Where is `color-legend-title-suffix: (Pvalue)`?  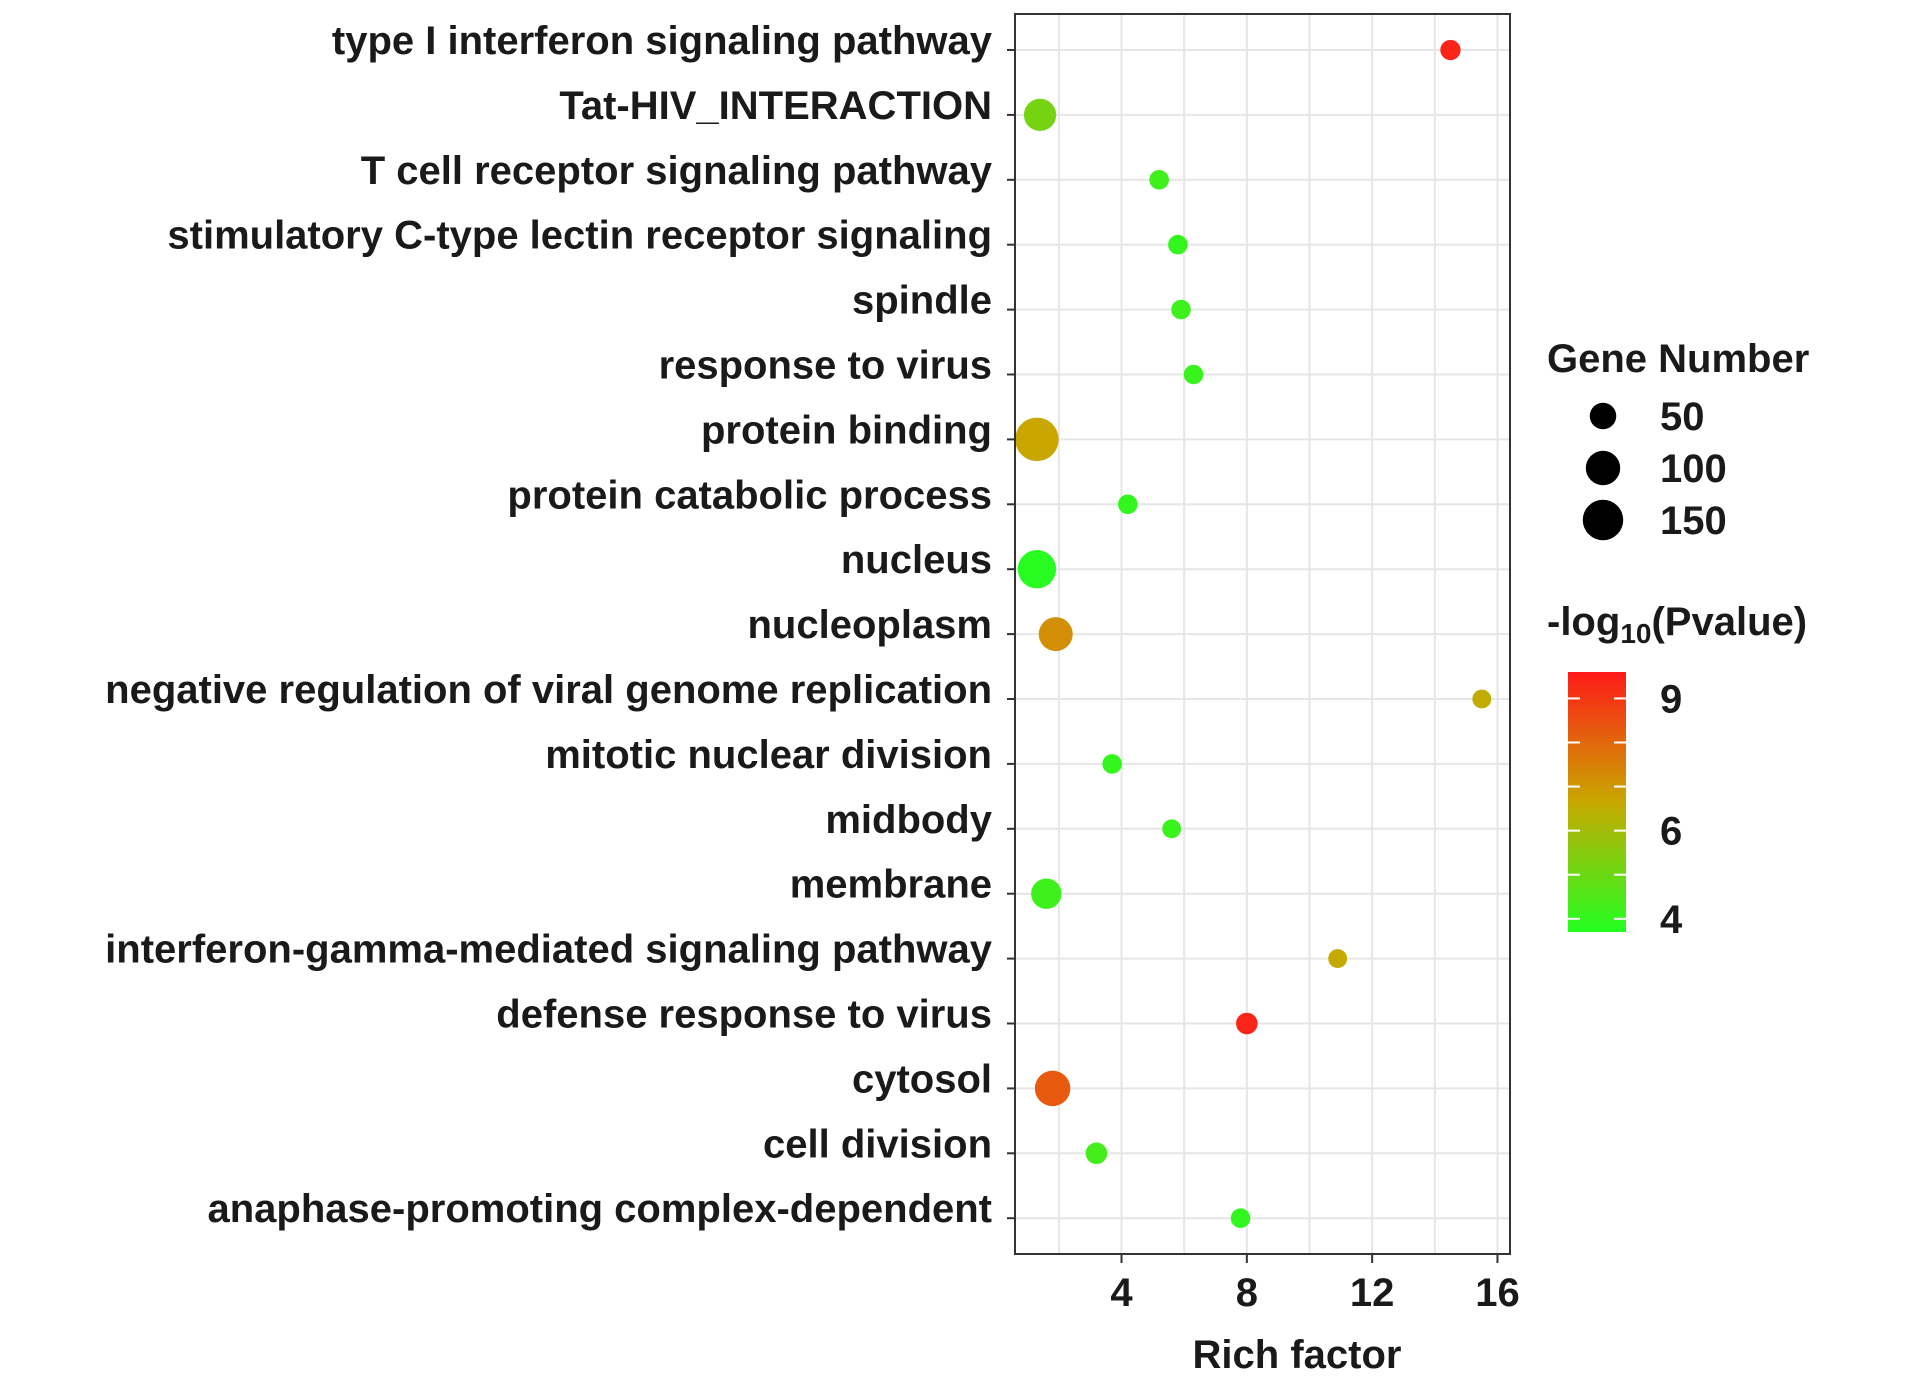 color-legend-title-suffix: (Pvalue) is located at coordinates (1729, 622).